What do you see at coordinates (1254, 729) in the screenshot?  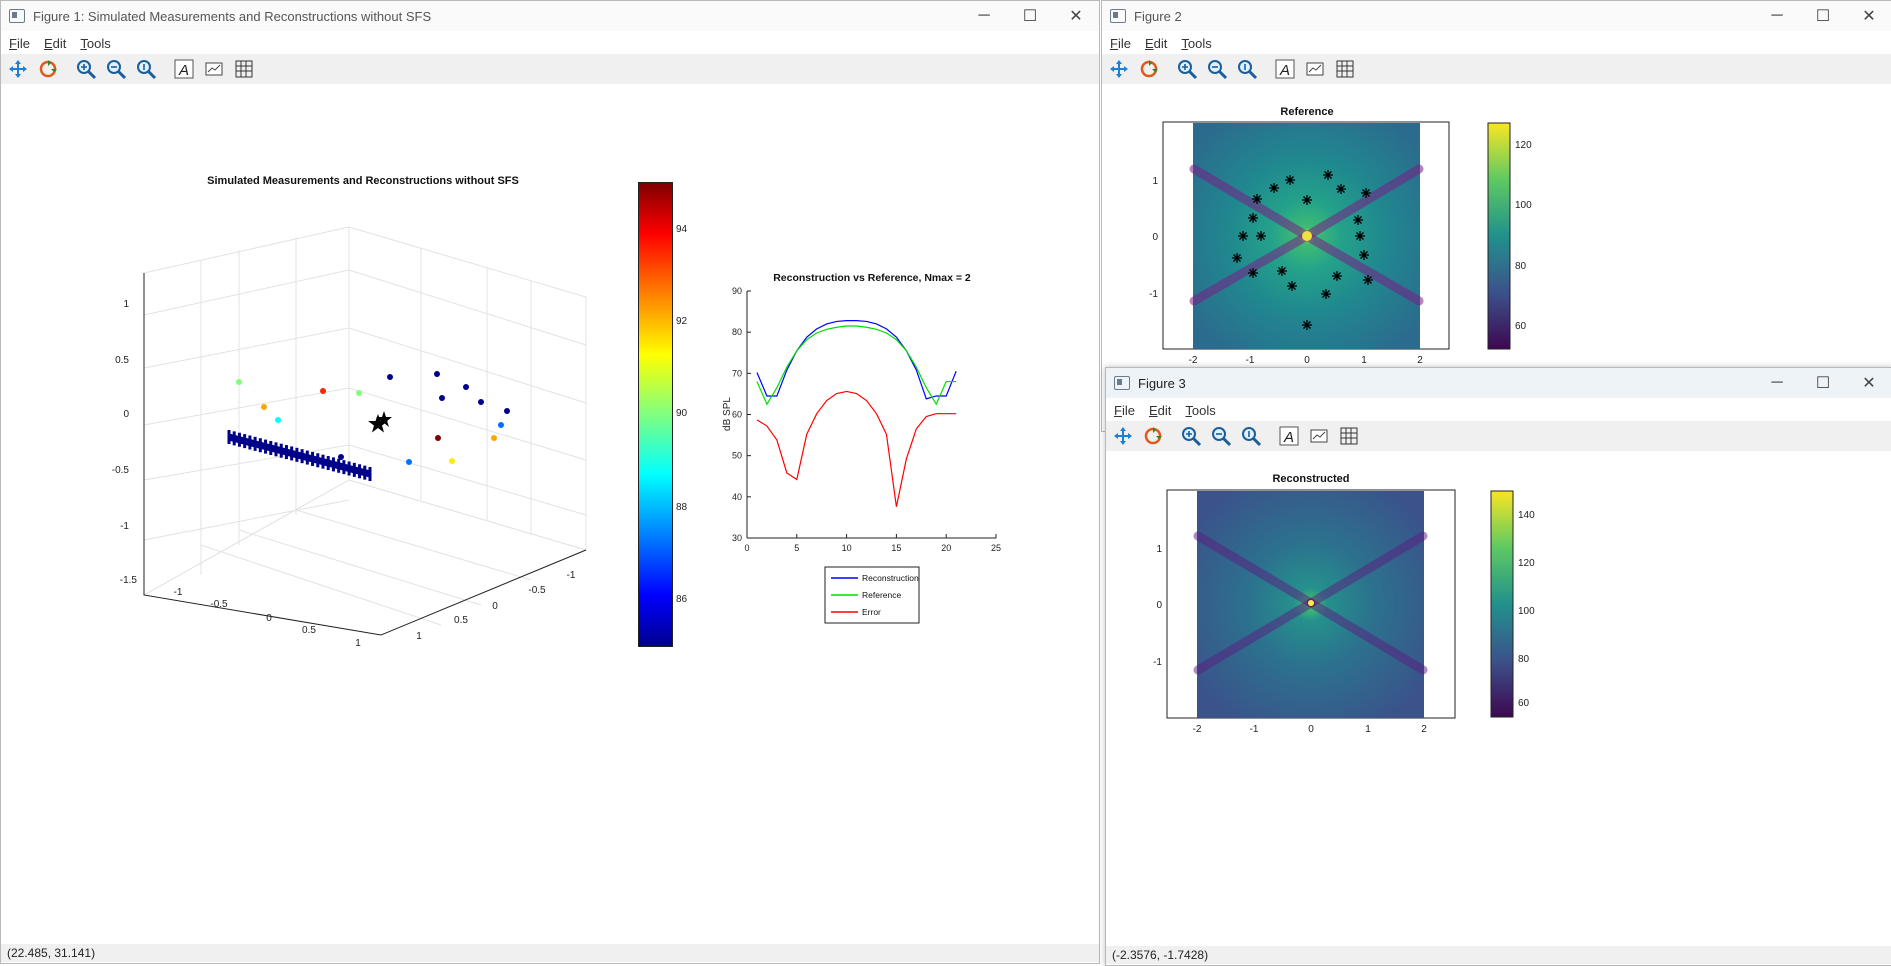 I see `x-tick-label: -1` at bounding box center [1254, 729].